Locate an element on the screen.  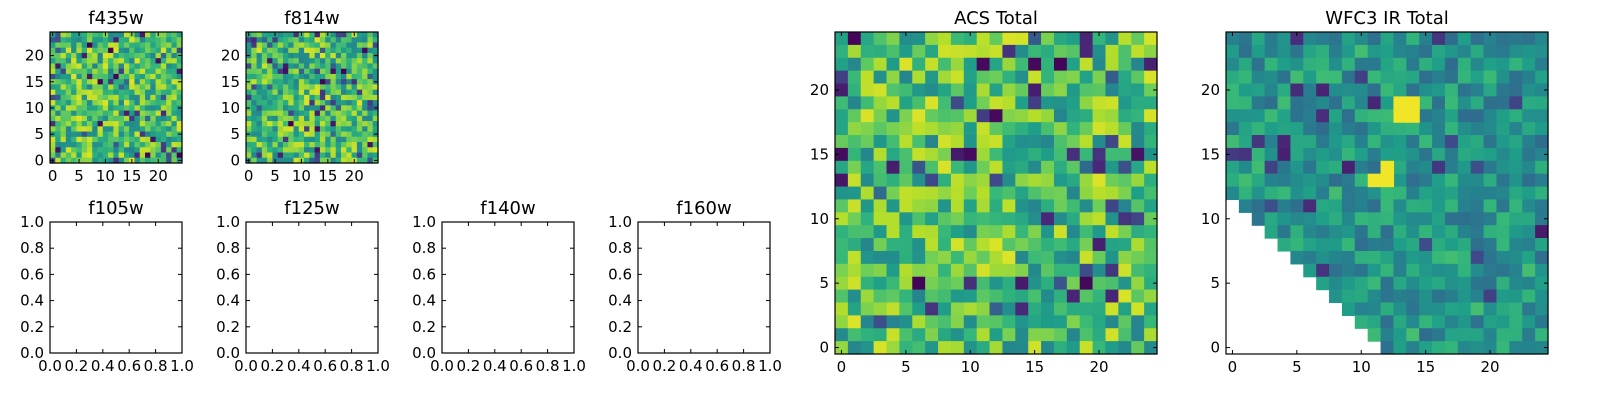
y-tick-label: 20 is located at coordinates (819, 90).